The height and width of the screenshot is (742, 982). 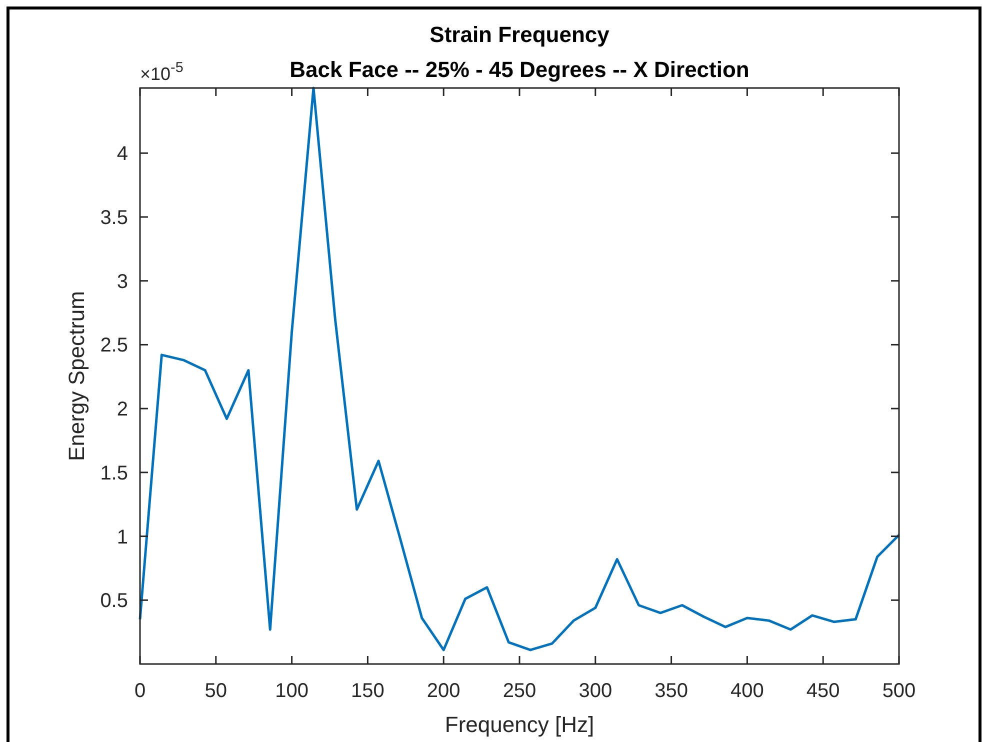 I want to click on x-tick-label: 50, so click(x=216, y=691).